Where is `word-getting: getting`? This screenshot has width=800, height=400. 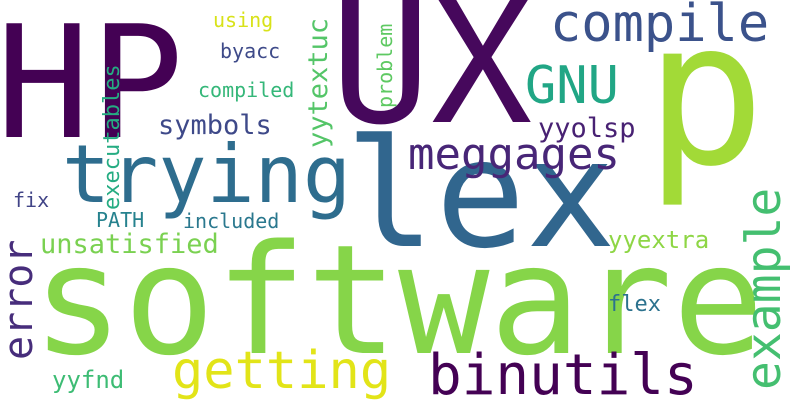 word-getting: getting is located at coordinates (282, 370).